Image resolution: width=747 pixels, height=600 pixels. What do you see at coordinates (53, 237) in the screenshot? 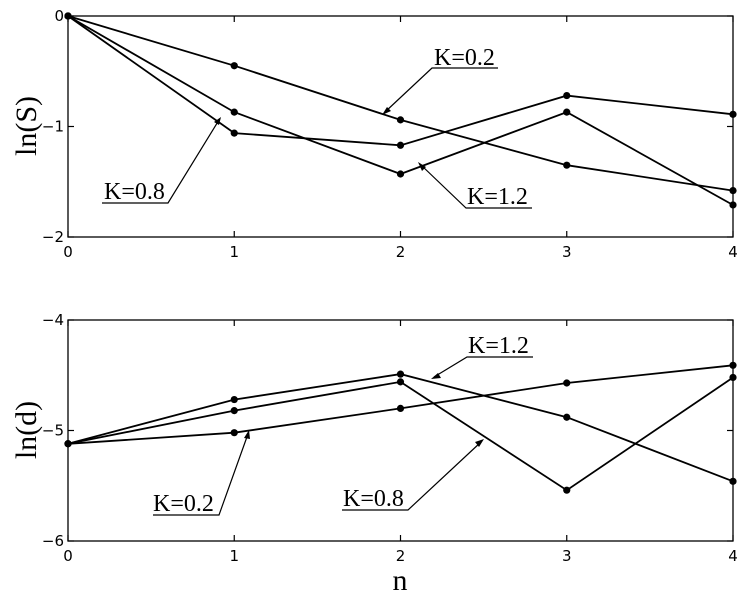
I see `top-y-tick-label-2: −2` at bounding box center [53, 237].